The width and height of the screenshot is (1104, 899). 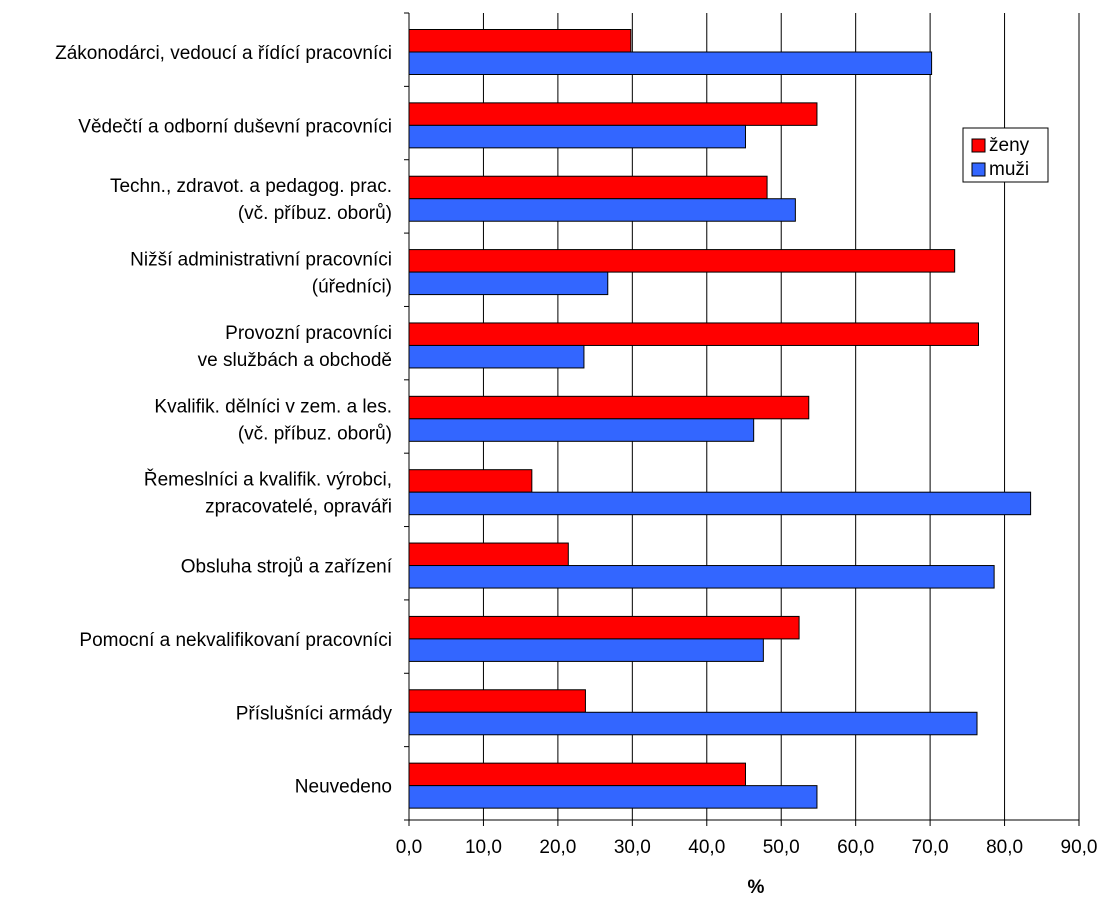 I want to click on x-tick-label: 0,0, so click(x=409, y=847).